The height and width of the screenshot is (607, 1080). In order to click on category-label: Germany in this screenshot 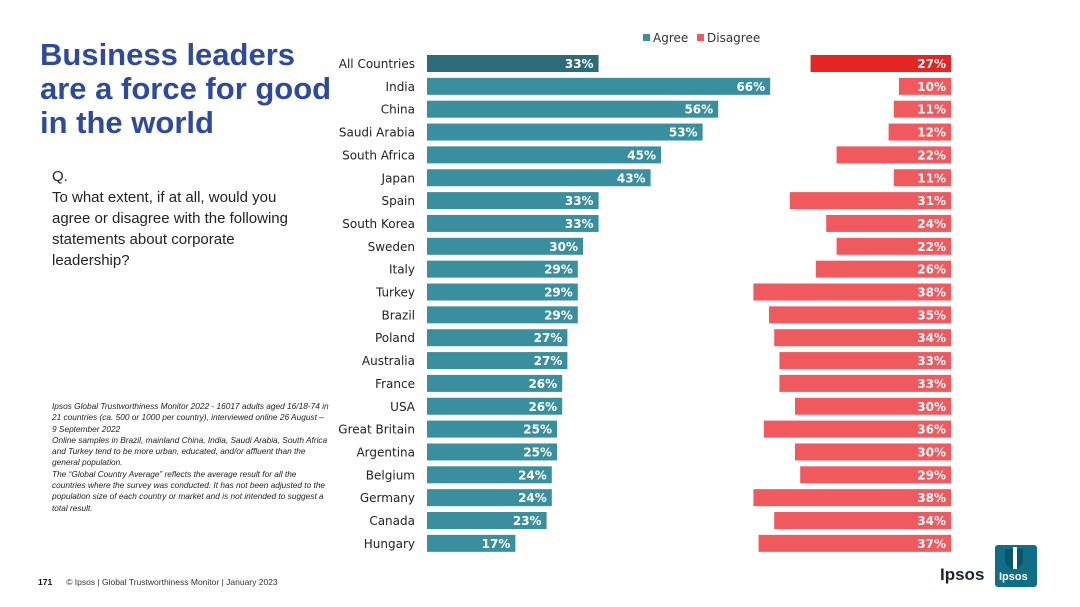, I will do `click(387, 498)`.